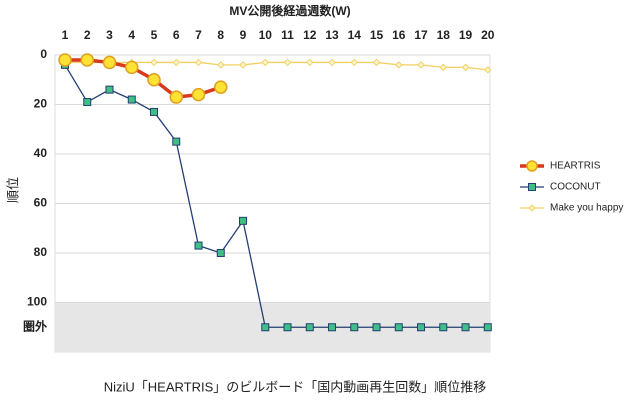 The width and height of the screenshot is (640, 420). I want to click on y-tick-label: 80, so click(41, 252).